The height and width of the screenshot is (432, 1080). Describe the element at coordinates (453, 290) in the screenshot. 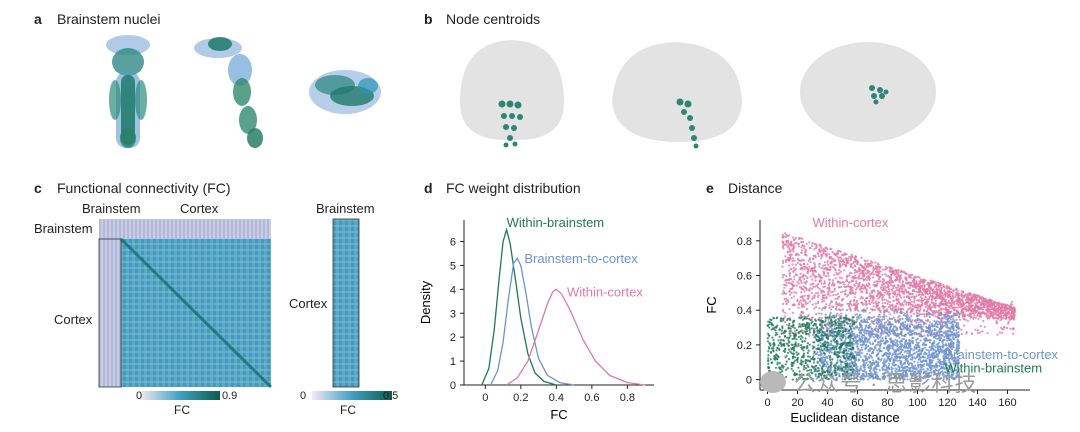

I see `y-tick-label: 4` at that location.